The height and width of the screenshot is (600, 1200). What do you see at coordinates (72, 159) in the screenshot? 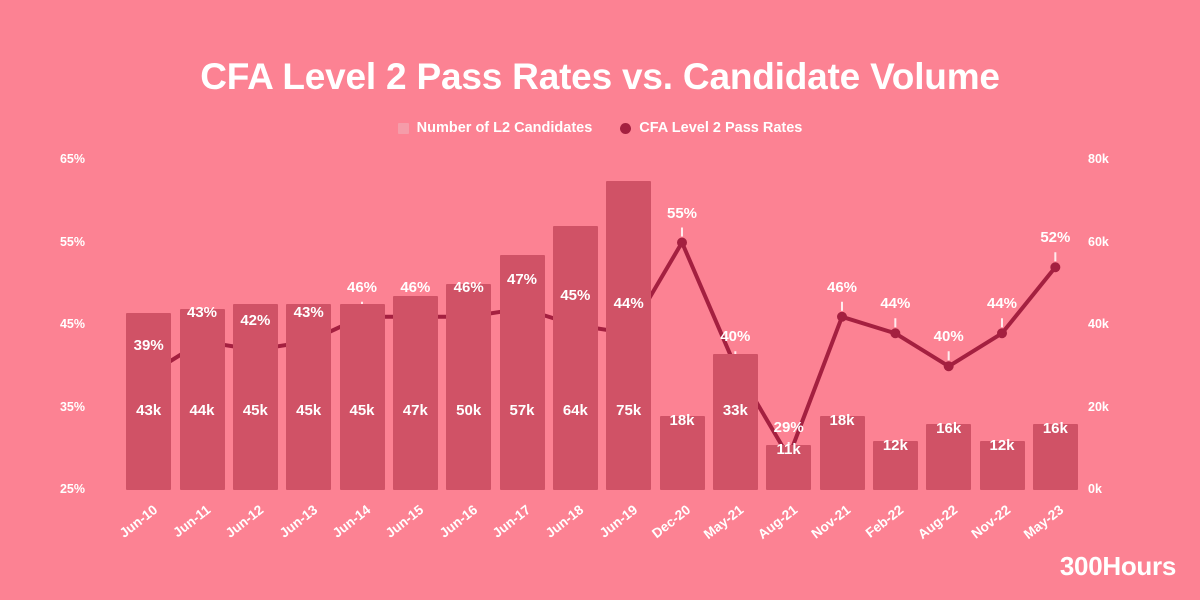
I see `y-axis-left-tick: 65%` at bounding box center [72, 159].